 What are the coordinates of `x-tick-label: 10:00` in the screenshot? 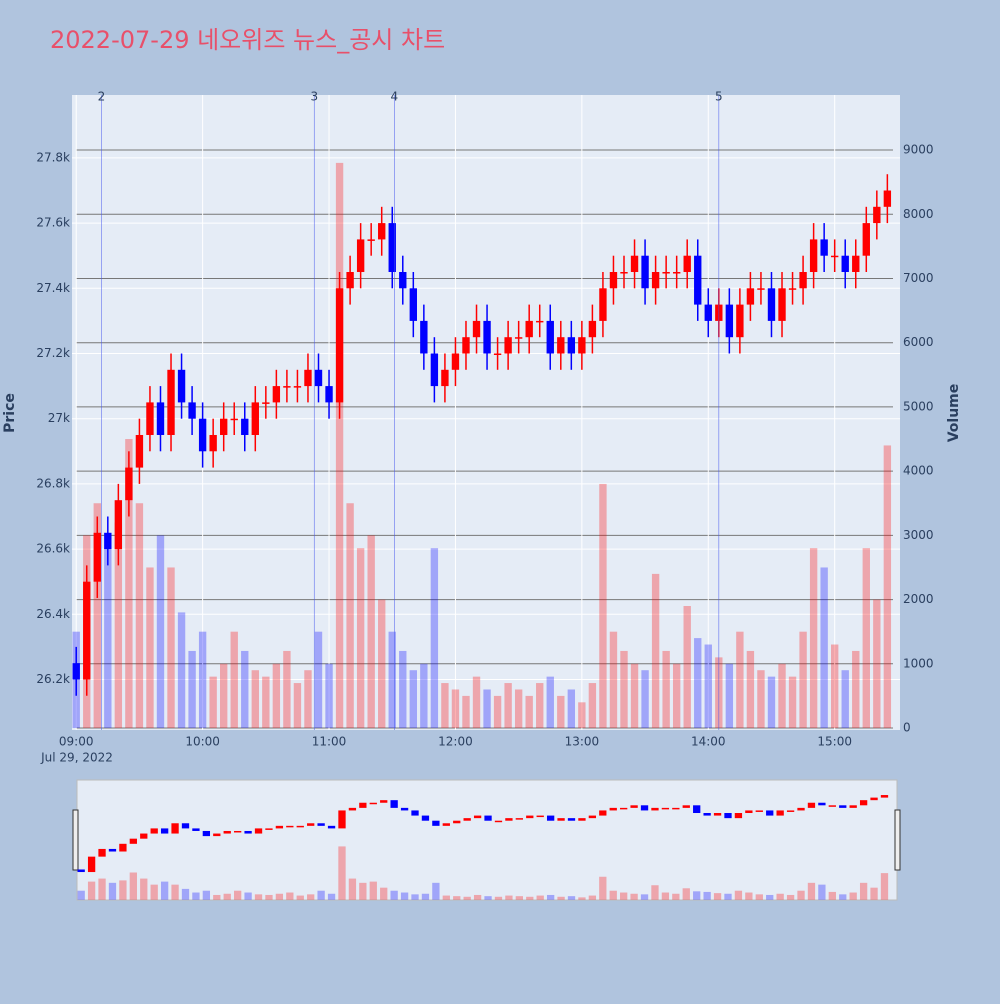 It's located at (202, 742).